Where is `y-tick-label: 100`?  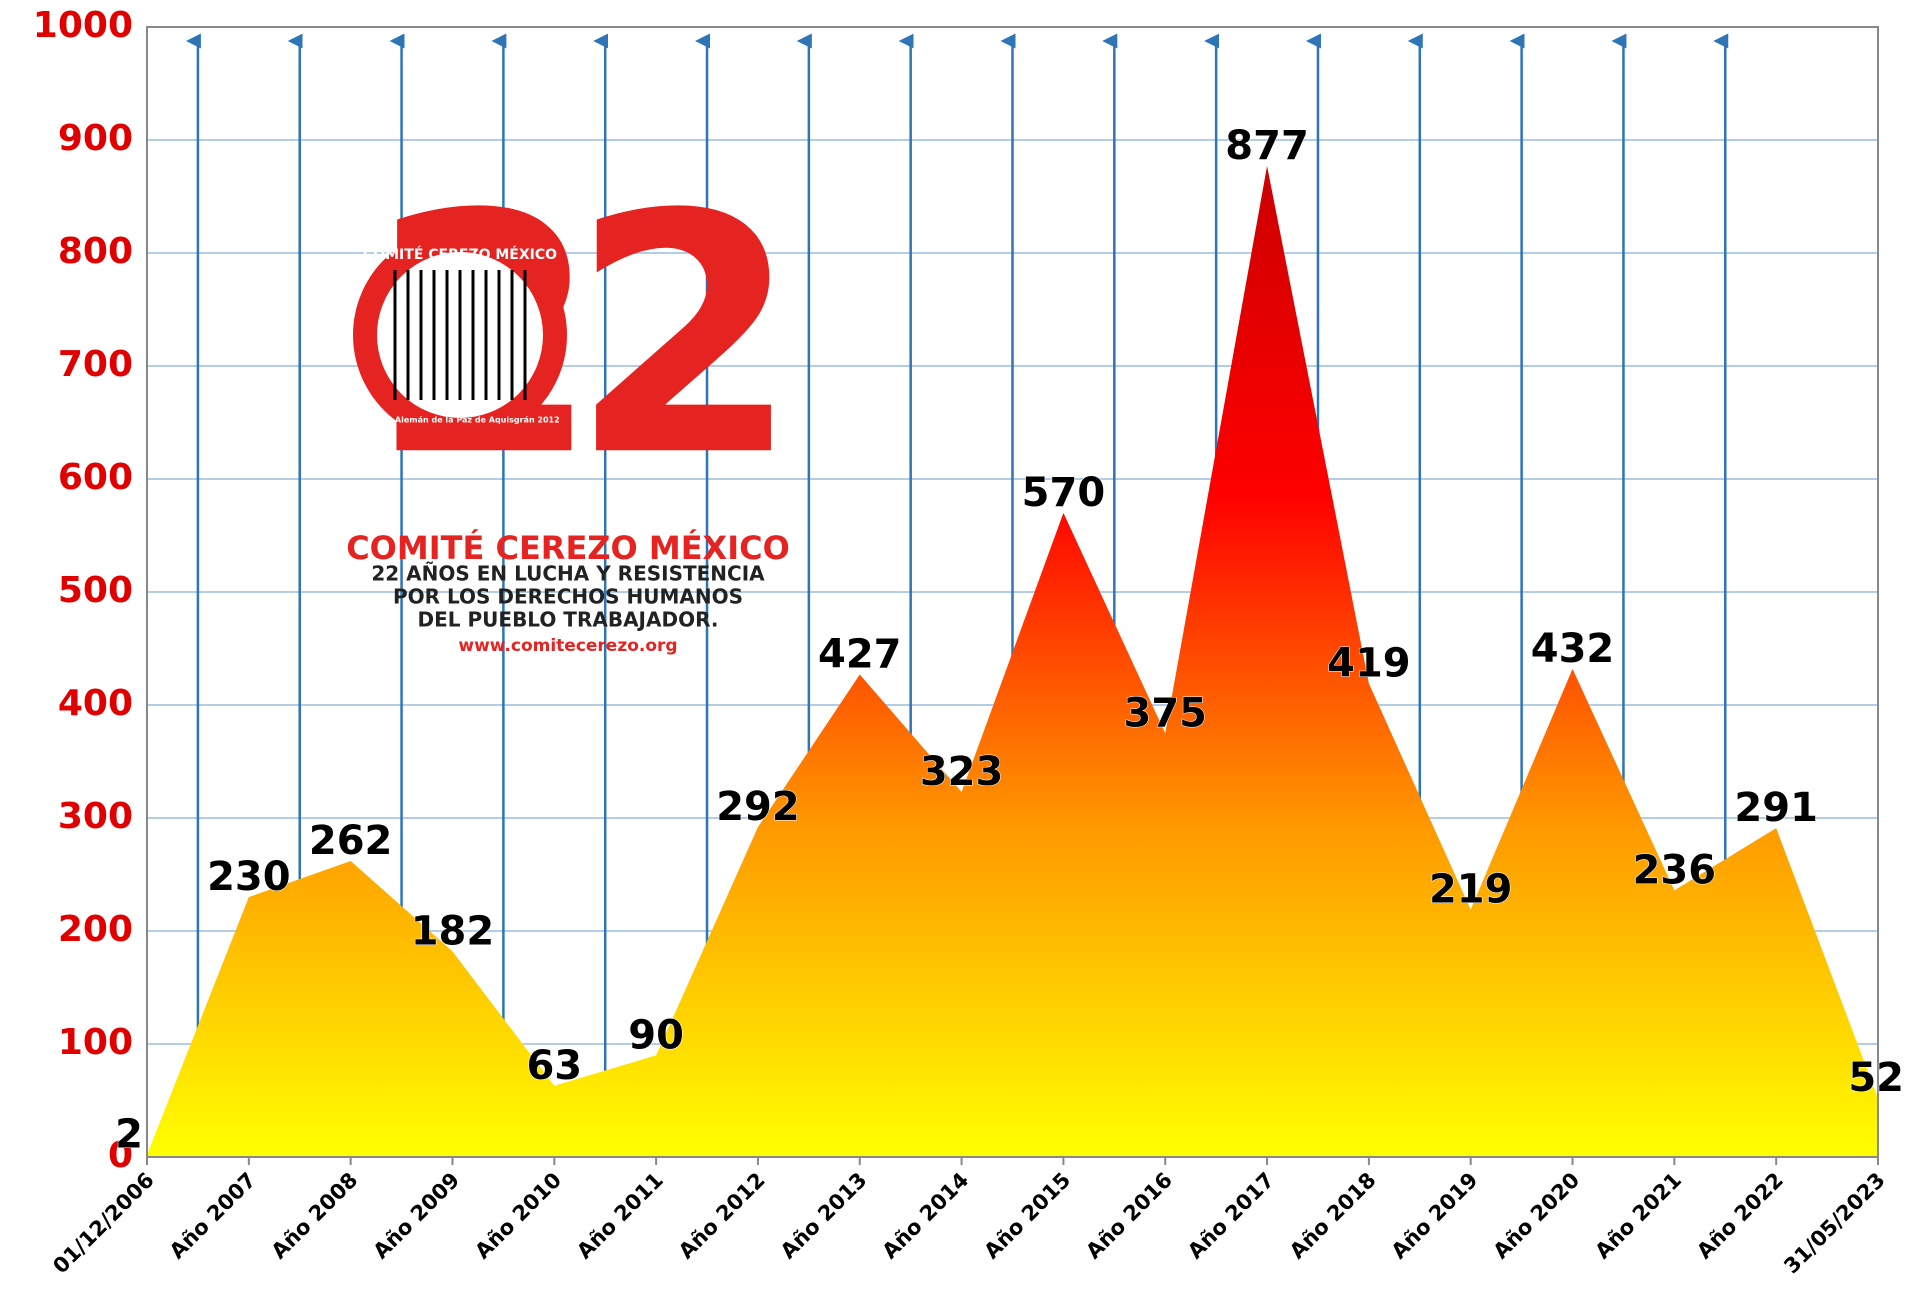 y-tick-label: 100 is located at coordinates (95, 1042).